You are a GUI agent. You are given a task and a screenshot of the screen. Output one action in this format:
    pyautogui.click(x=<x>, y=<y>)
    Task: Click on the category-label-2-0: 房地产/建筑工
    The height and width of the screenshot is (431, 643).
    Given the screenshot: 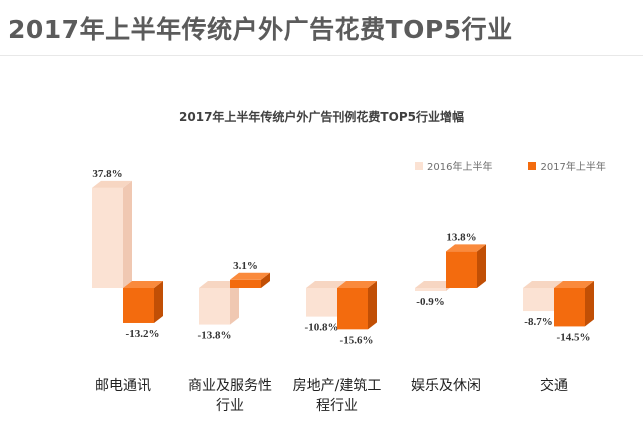 What is the action you would take?
    pyautogui.click(x=337, y=386)
    